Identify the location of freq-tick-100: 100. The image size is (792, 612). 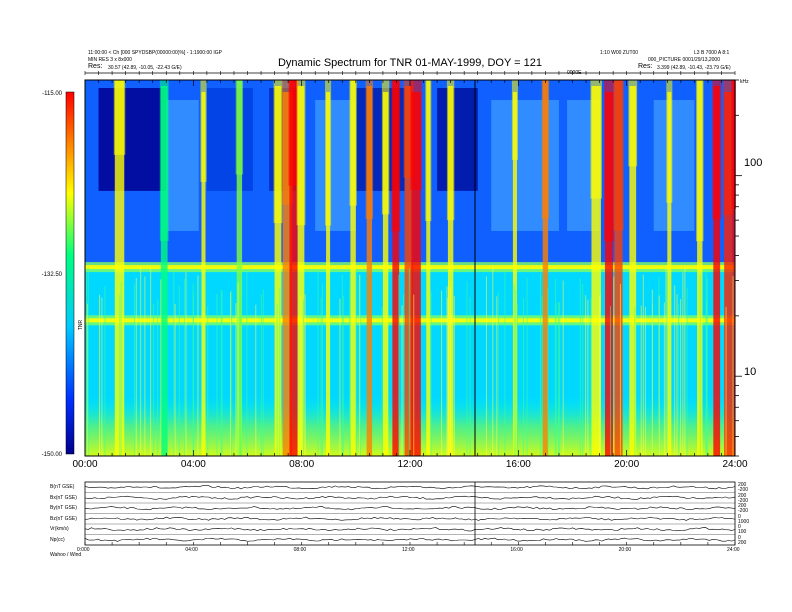
(753, 163).